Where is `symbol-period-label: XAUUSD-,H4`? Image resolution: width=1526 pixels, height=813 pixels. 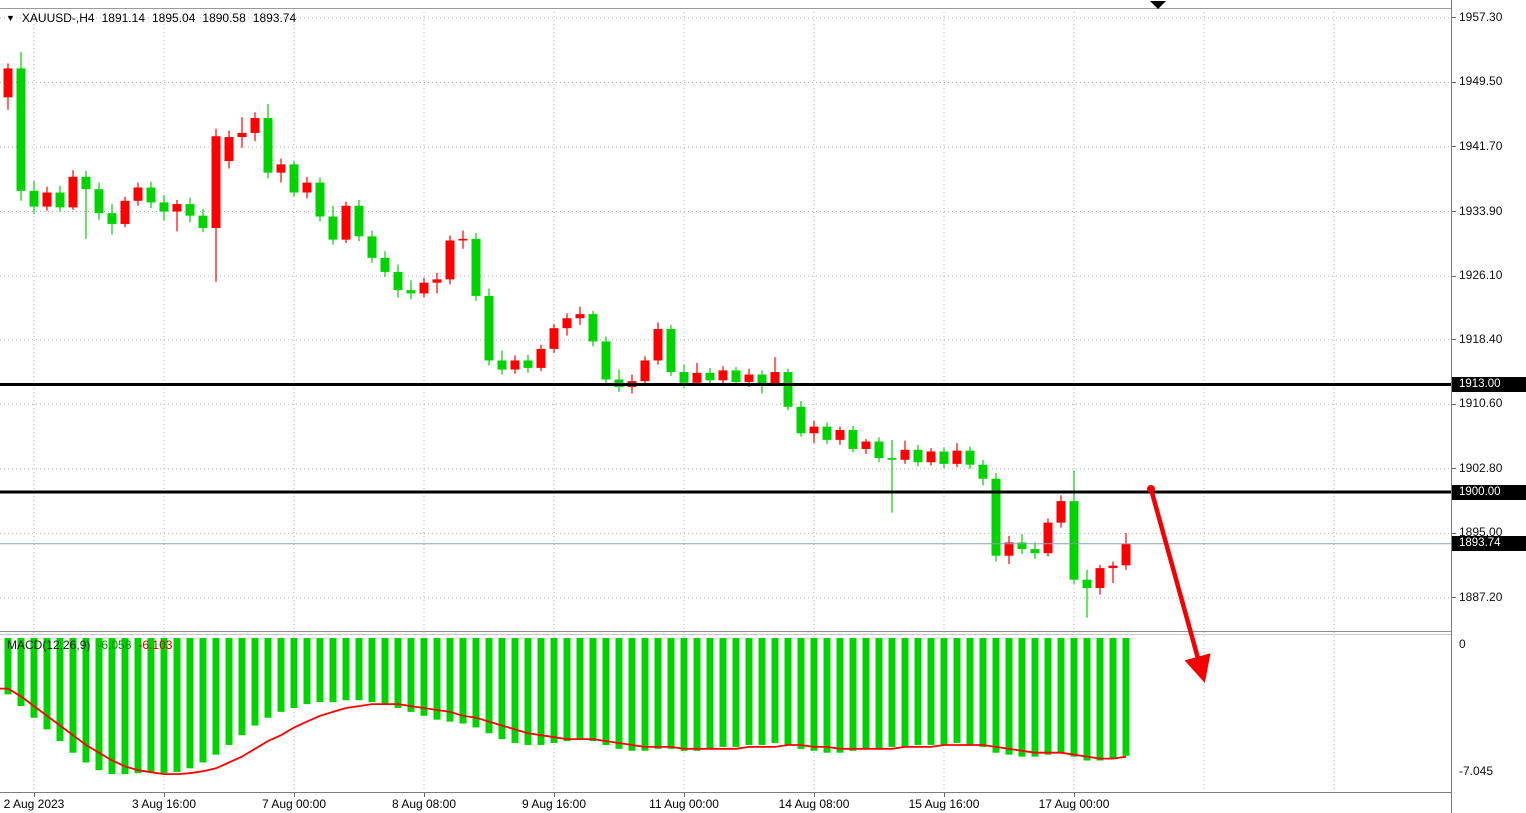 symbol-period-label: XAUUSD-,H4 is located at coordinates (58, 18).